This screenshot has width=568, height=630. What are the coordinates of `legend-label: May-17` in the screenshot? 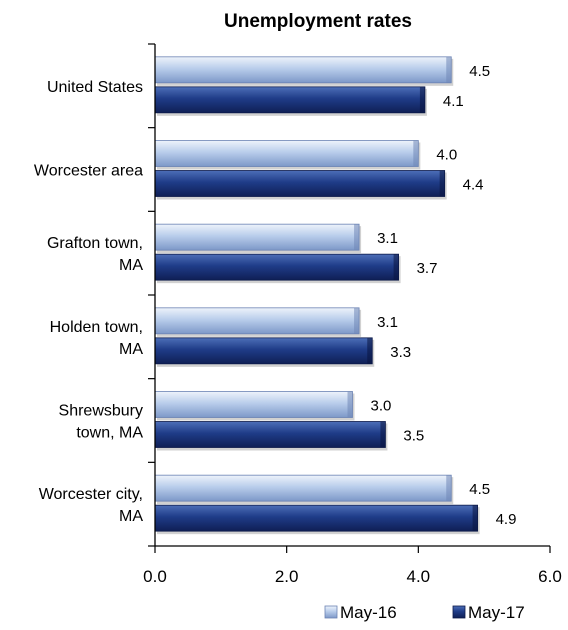 It's located at (496, 612).